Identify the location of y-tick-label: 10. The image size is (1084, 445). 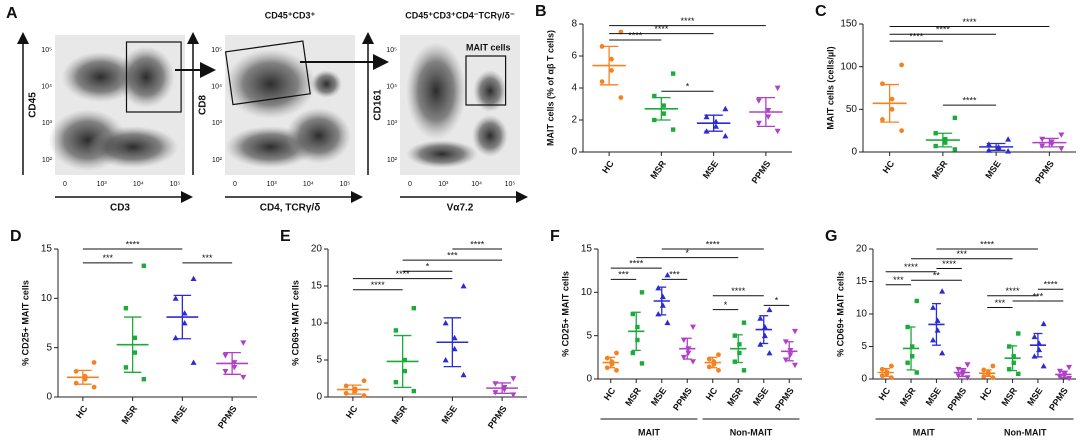
(47, 298).